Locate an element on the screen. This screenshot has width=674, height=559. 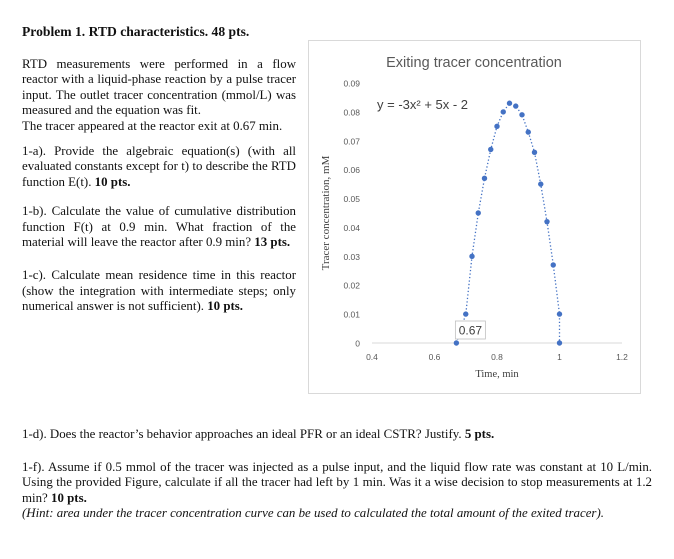
chart-points is located at coordinates (508, 223).